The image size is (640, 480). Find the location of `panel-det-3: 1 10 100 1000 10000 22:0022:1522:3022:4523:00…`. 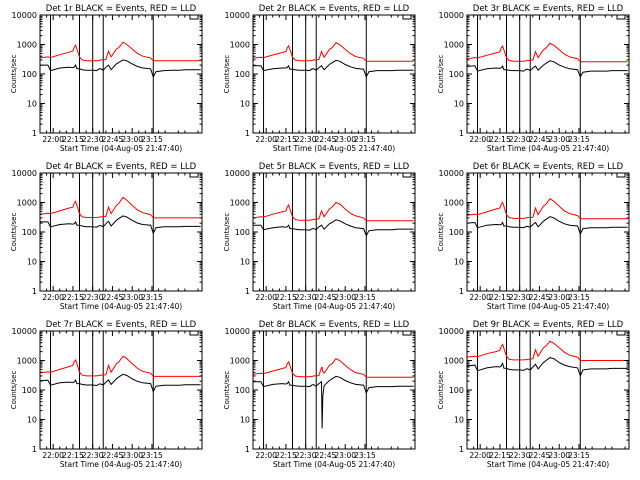

panel-det-3: 1 10 100 1000 10000 22:0022:1522:3022:4523:00… is located at coordinates (533, 78).